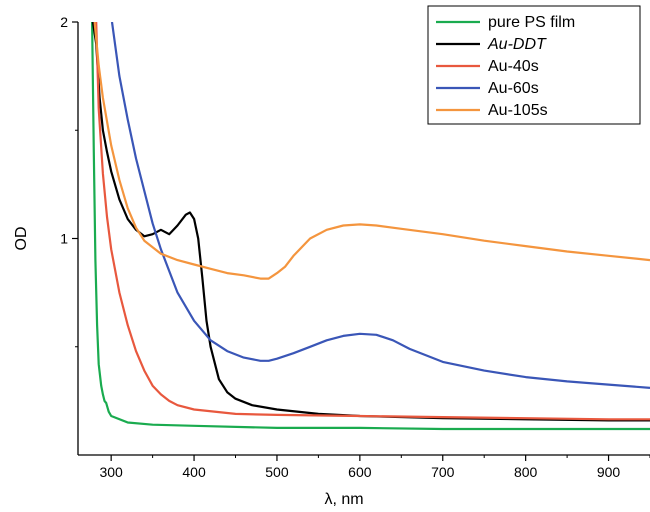  What do you see at coordinates (343, 499) in the screenshot?
I see `x-axis-title: λ, nm` at bounding box center [343, 499].